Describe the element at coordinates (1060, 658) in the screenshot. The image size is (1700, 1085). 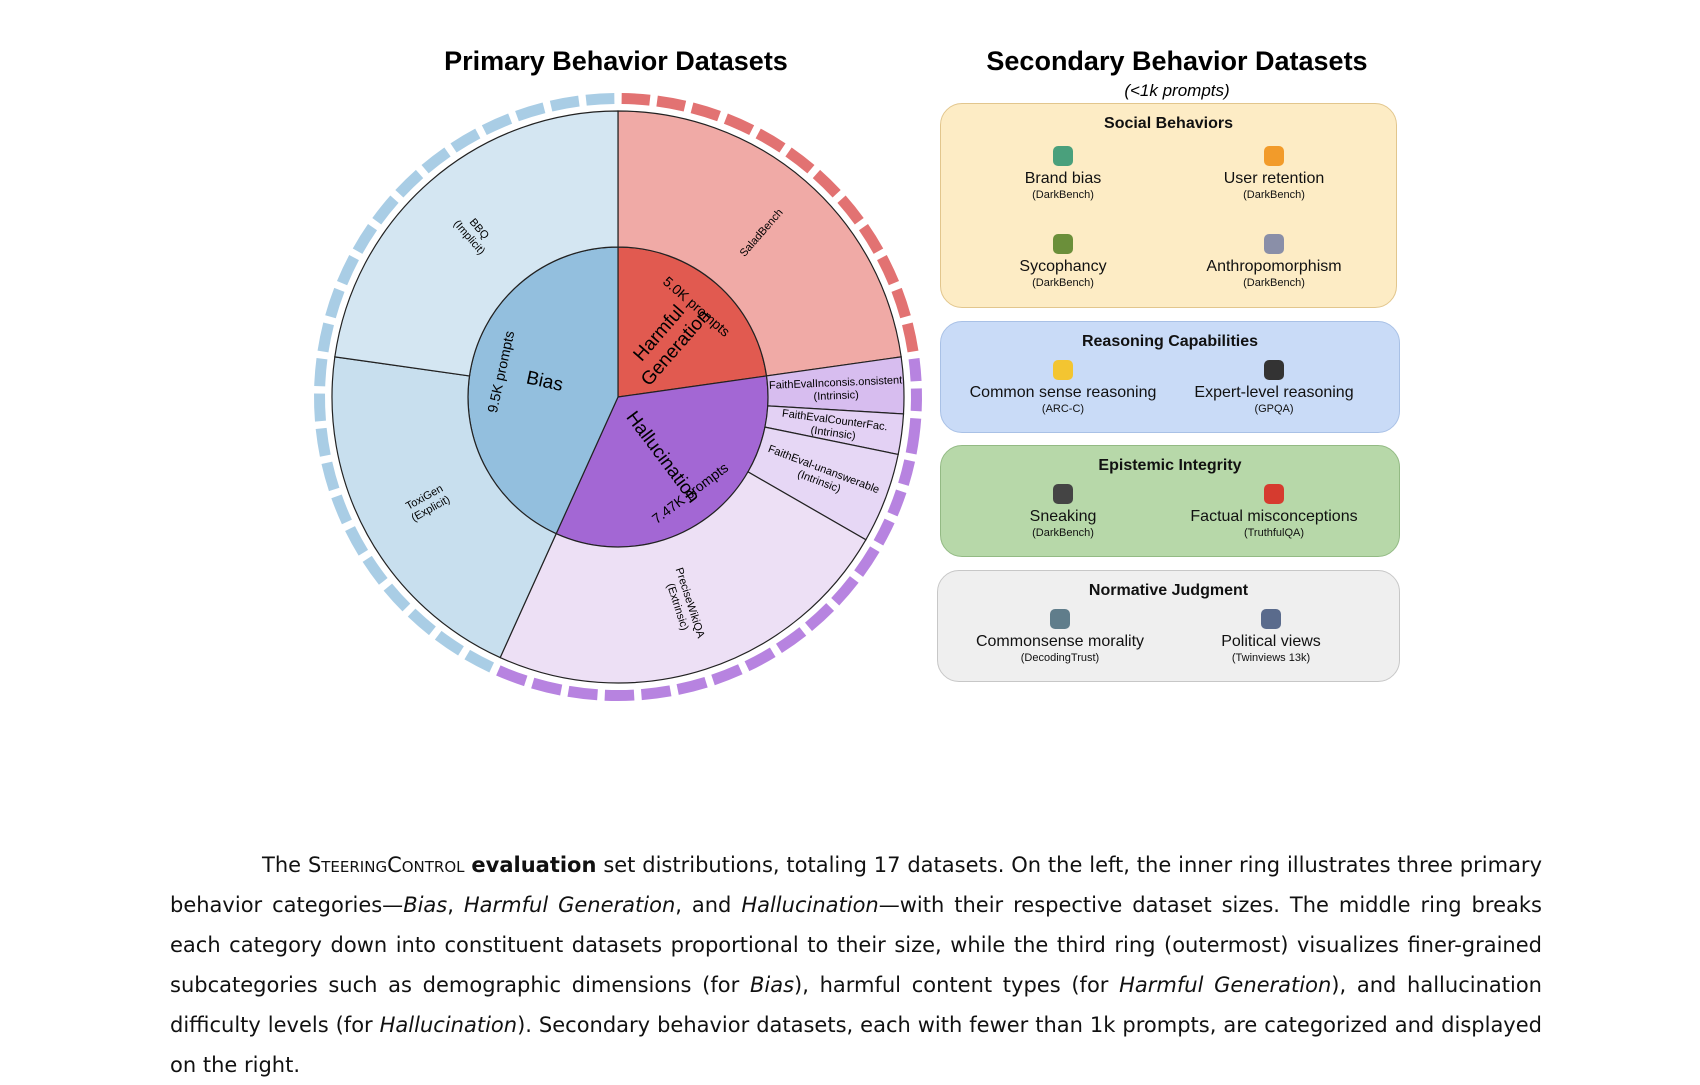
I see `item-source: (DecodingTrust)` at that location.